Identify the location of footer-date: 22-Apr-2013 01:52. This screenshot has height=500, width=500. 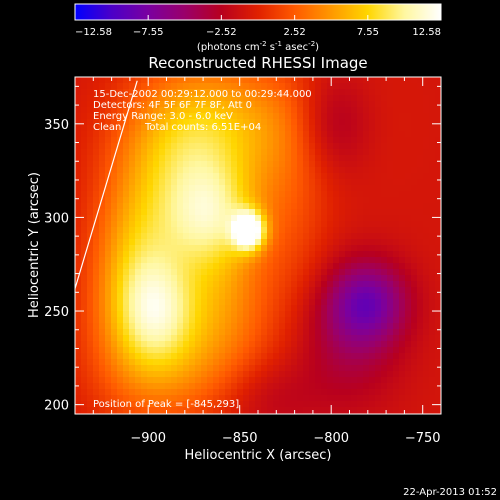
(450, 492).